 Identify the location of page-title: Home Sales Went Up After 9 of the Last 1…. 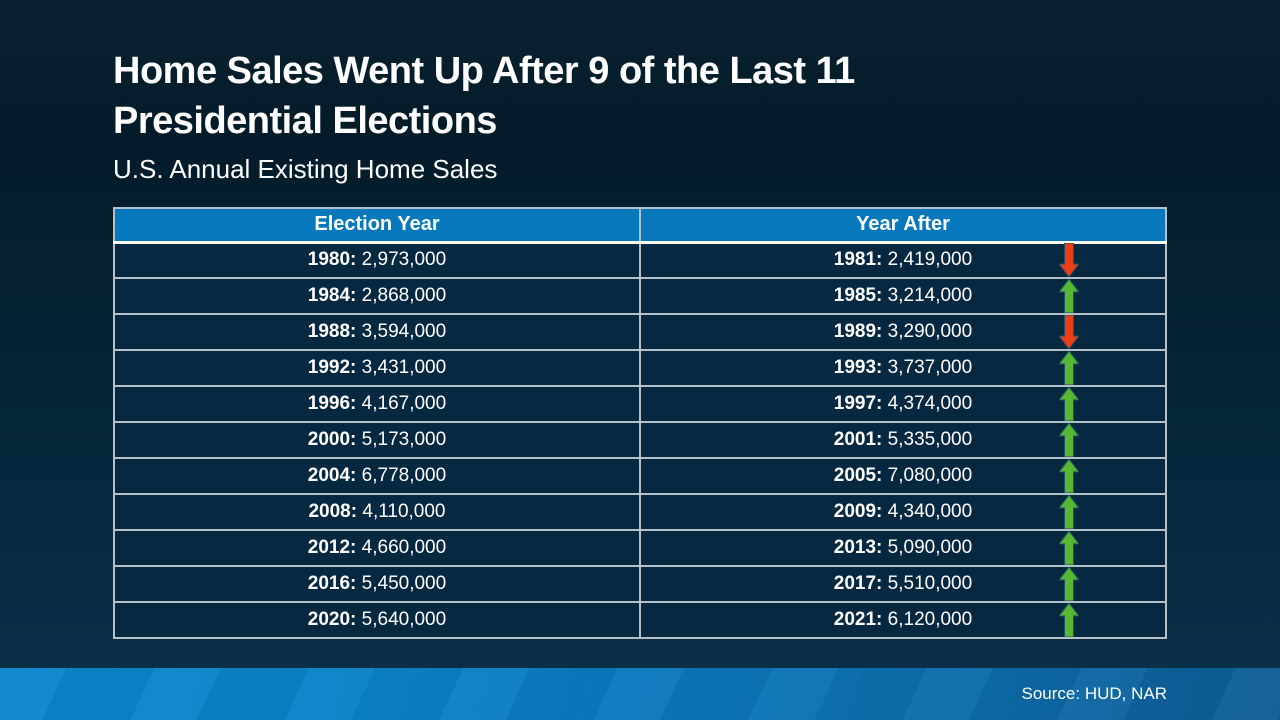
(484, 96).